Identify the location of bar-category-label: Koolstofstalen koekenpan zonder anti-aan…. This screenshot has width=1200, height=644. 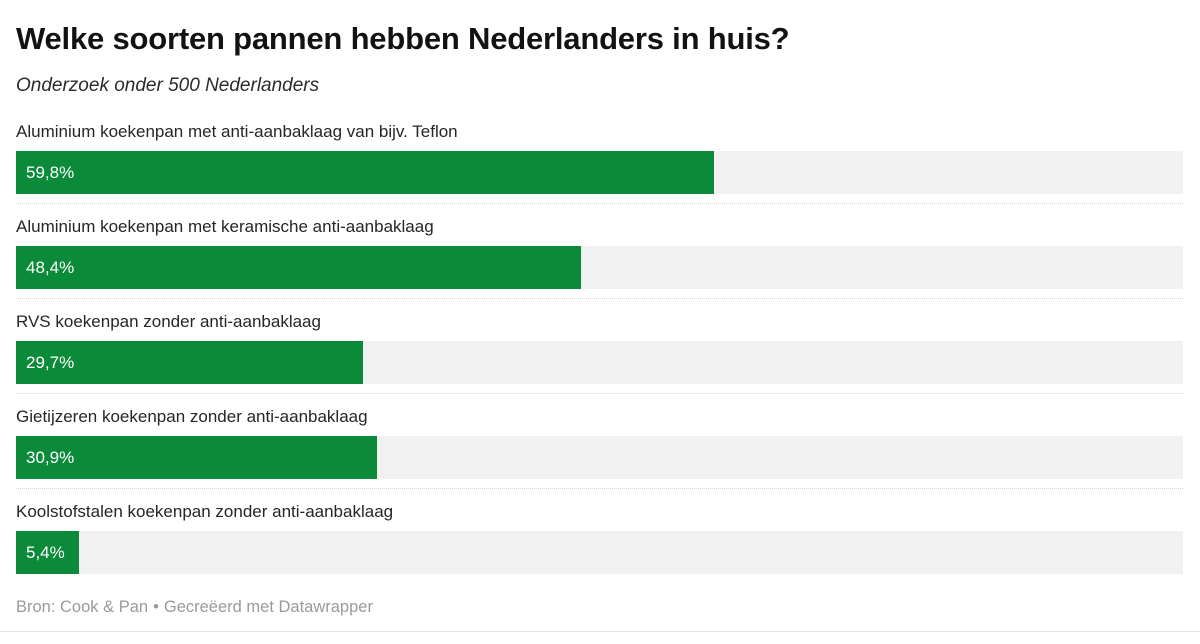
(205, 511).